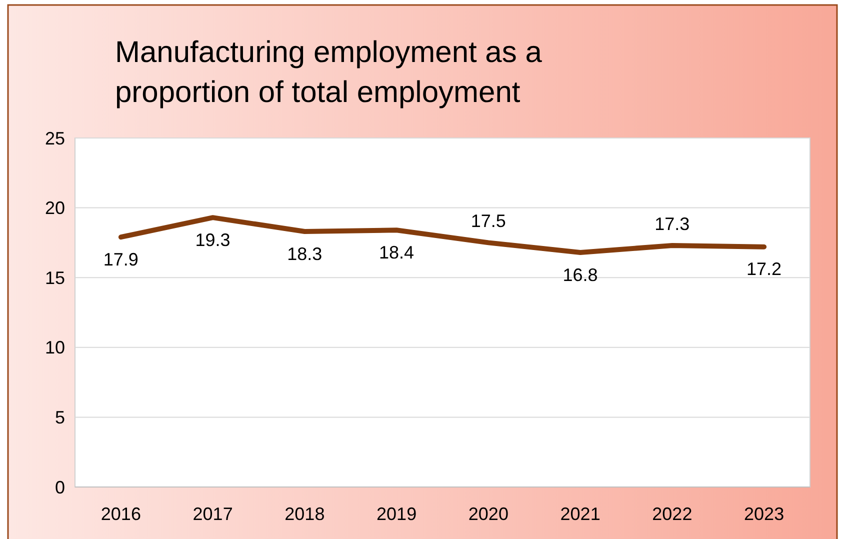 This screenshot has height=539, width=843. I want to click on data-label: 17.2, so click(764, 269).